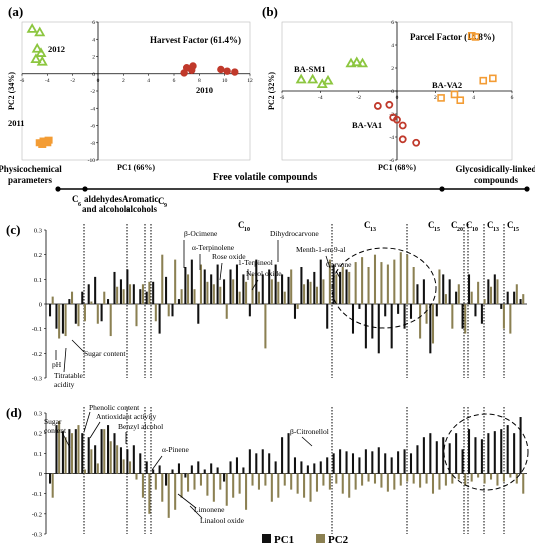 The width and height of the screenshot is (535, 550). What do you see at coordinates (161, 201) in the screenshot?
I see `group-label-c9: C` at bounding box center [161, 201].